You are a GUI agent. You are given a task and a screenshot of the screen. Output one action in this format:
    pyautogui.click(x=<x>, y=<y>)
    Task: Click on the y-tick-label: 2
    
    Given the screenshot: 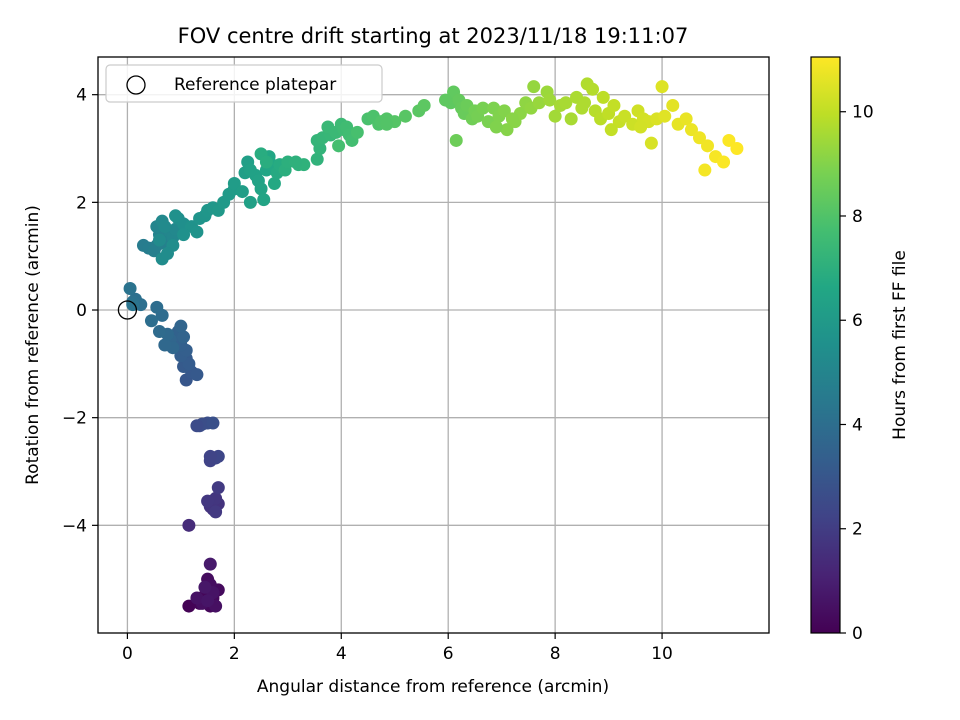 What is the action you would take?
    pyautogui.click(x=81, y=203)
    